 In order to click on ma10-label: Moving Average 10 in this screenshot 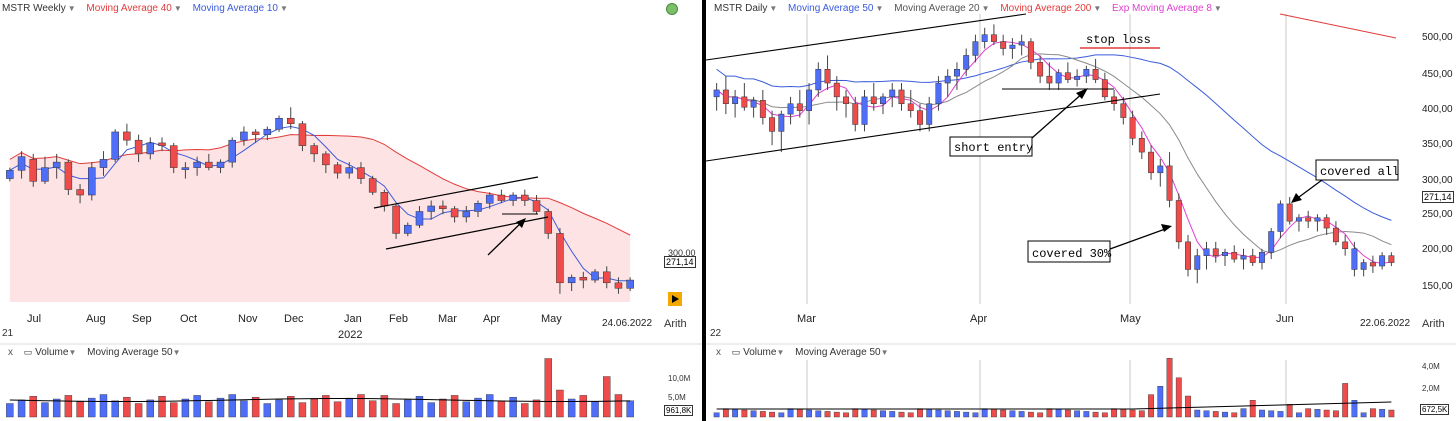, I will do `click(235, 8)`.